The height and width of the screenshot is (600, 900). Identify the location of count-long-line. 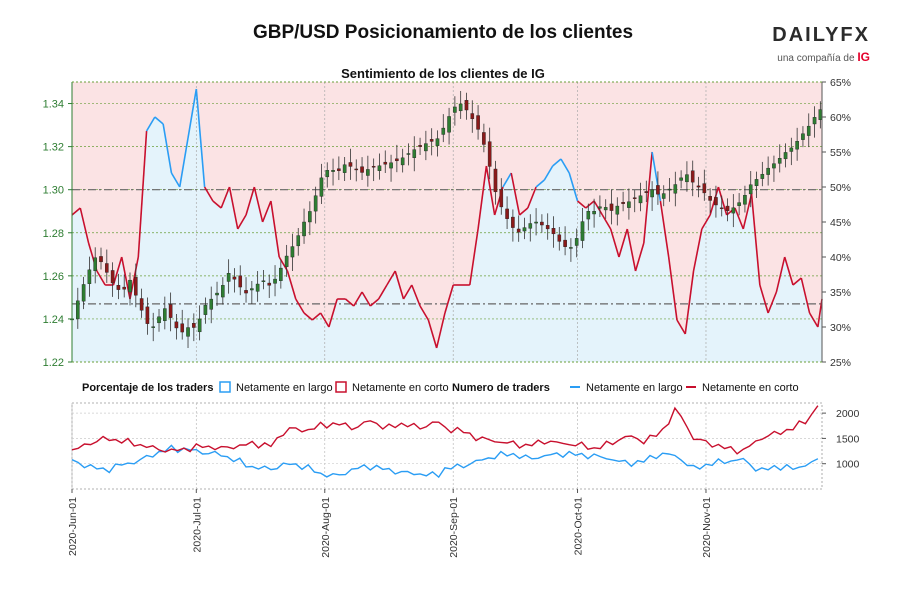
(445, 461).